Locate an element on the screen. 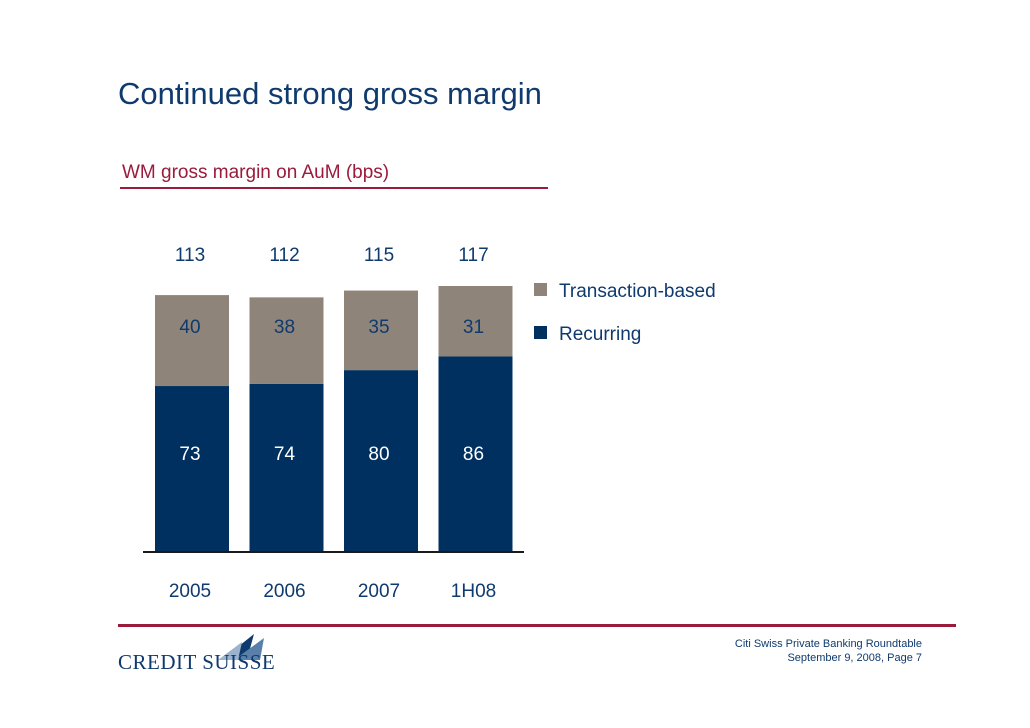 The image size is (1030, 728). legend-item-recurring: Recurring is located at coordinates (587, 335).